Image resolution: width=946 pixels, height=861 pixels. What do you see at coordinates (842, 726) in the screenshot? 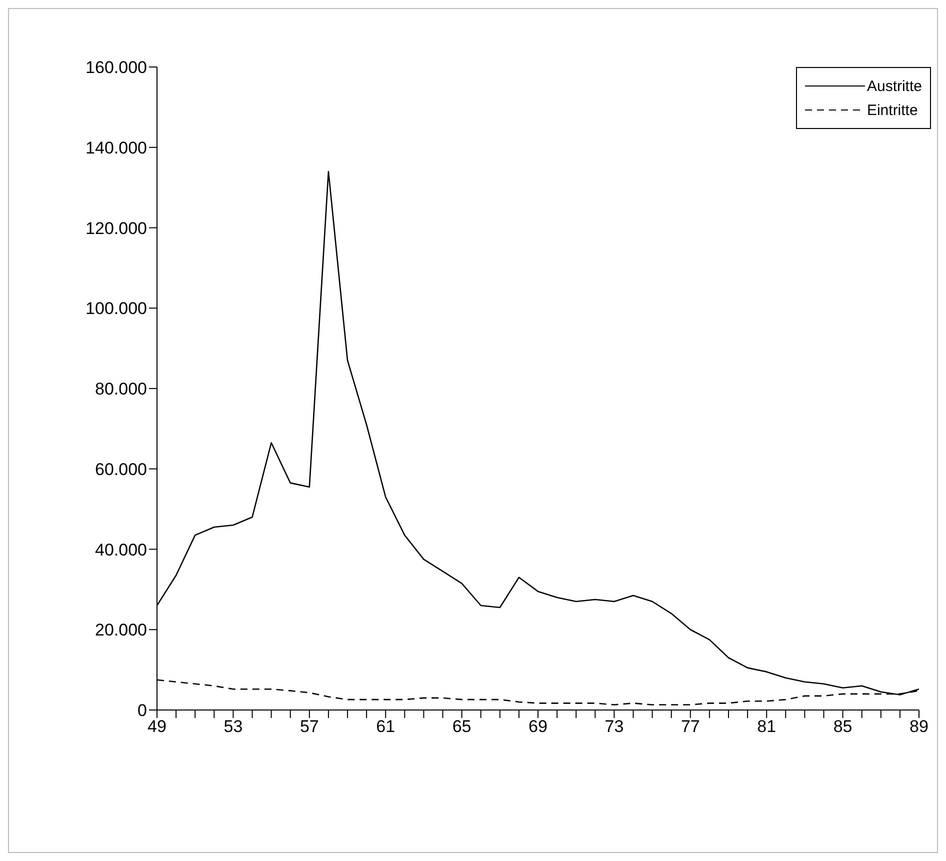
I see `x-tick-label: 85` at bounding box center [842, 726].